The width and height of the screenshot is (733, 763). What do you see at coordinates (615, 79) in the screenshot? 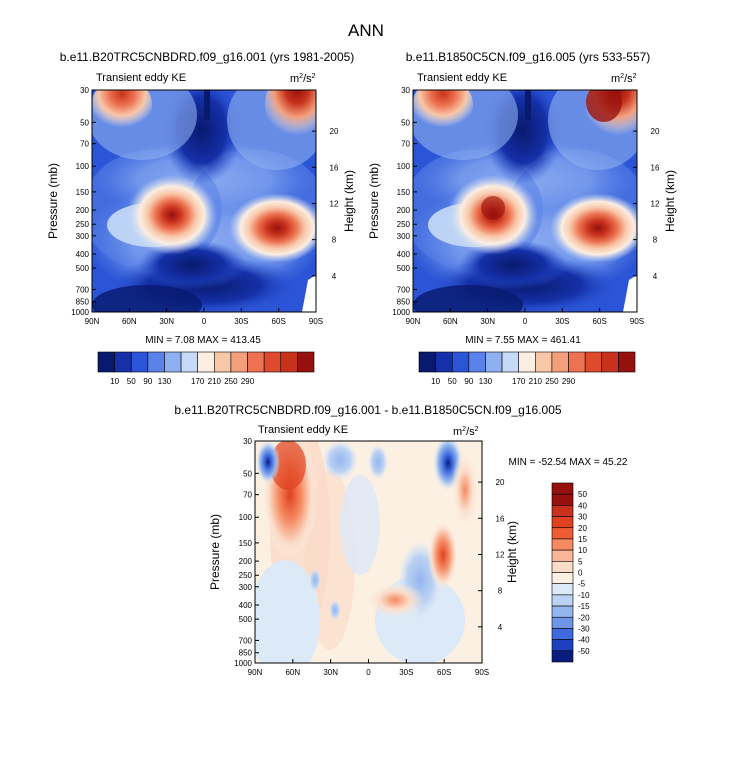
I see `panel-2-units-base: m` at bounding box center [615, 79].